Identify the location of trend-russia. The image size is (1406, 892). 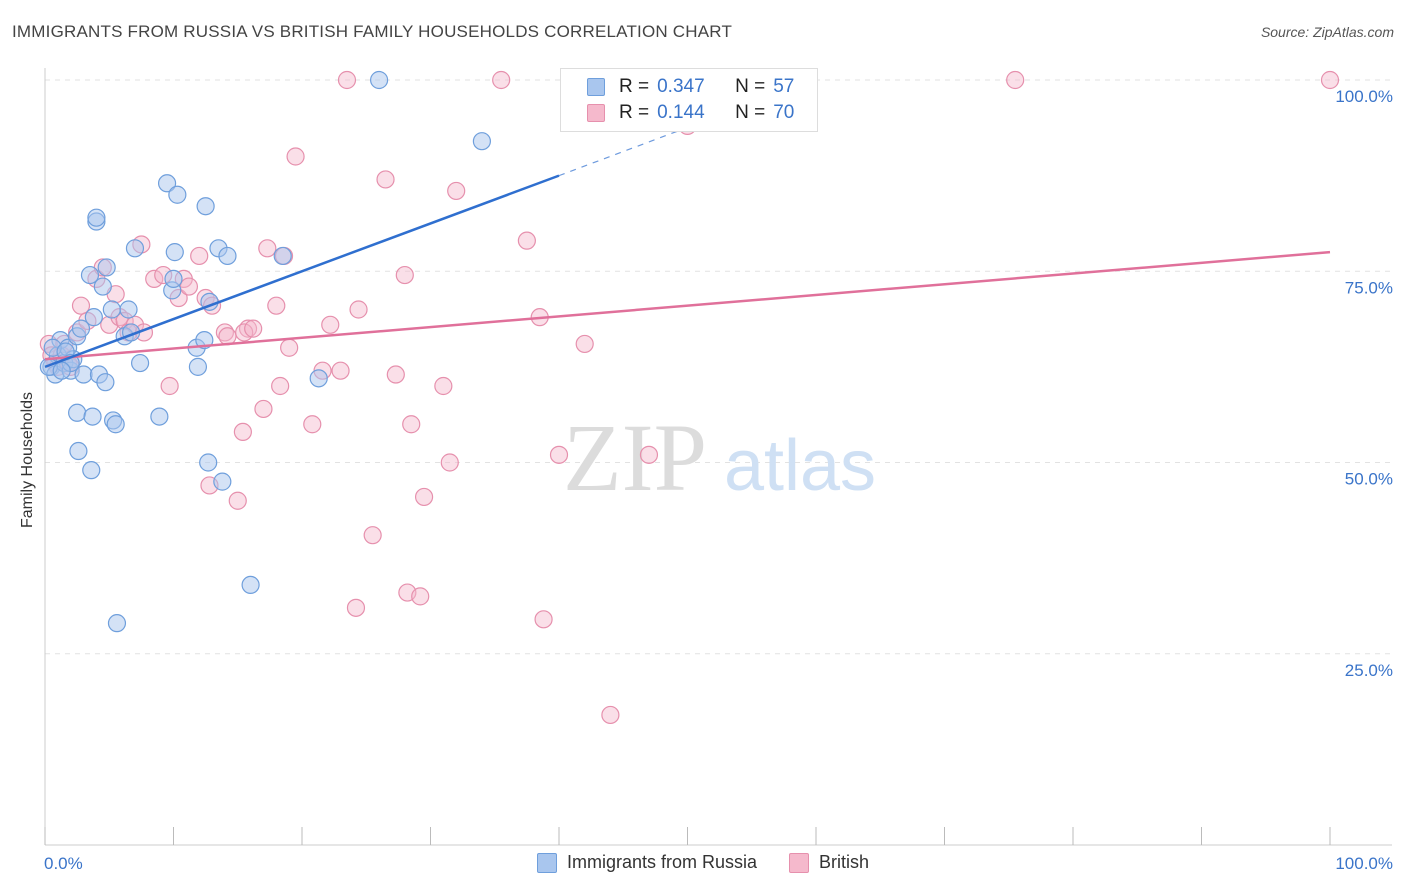
(302, 271).